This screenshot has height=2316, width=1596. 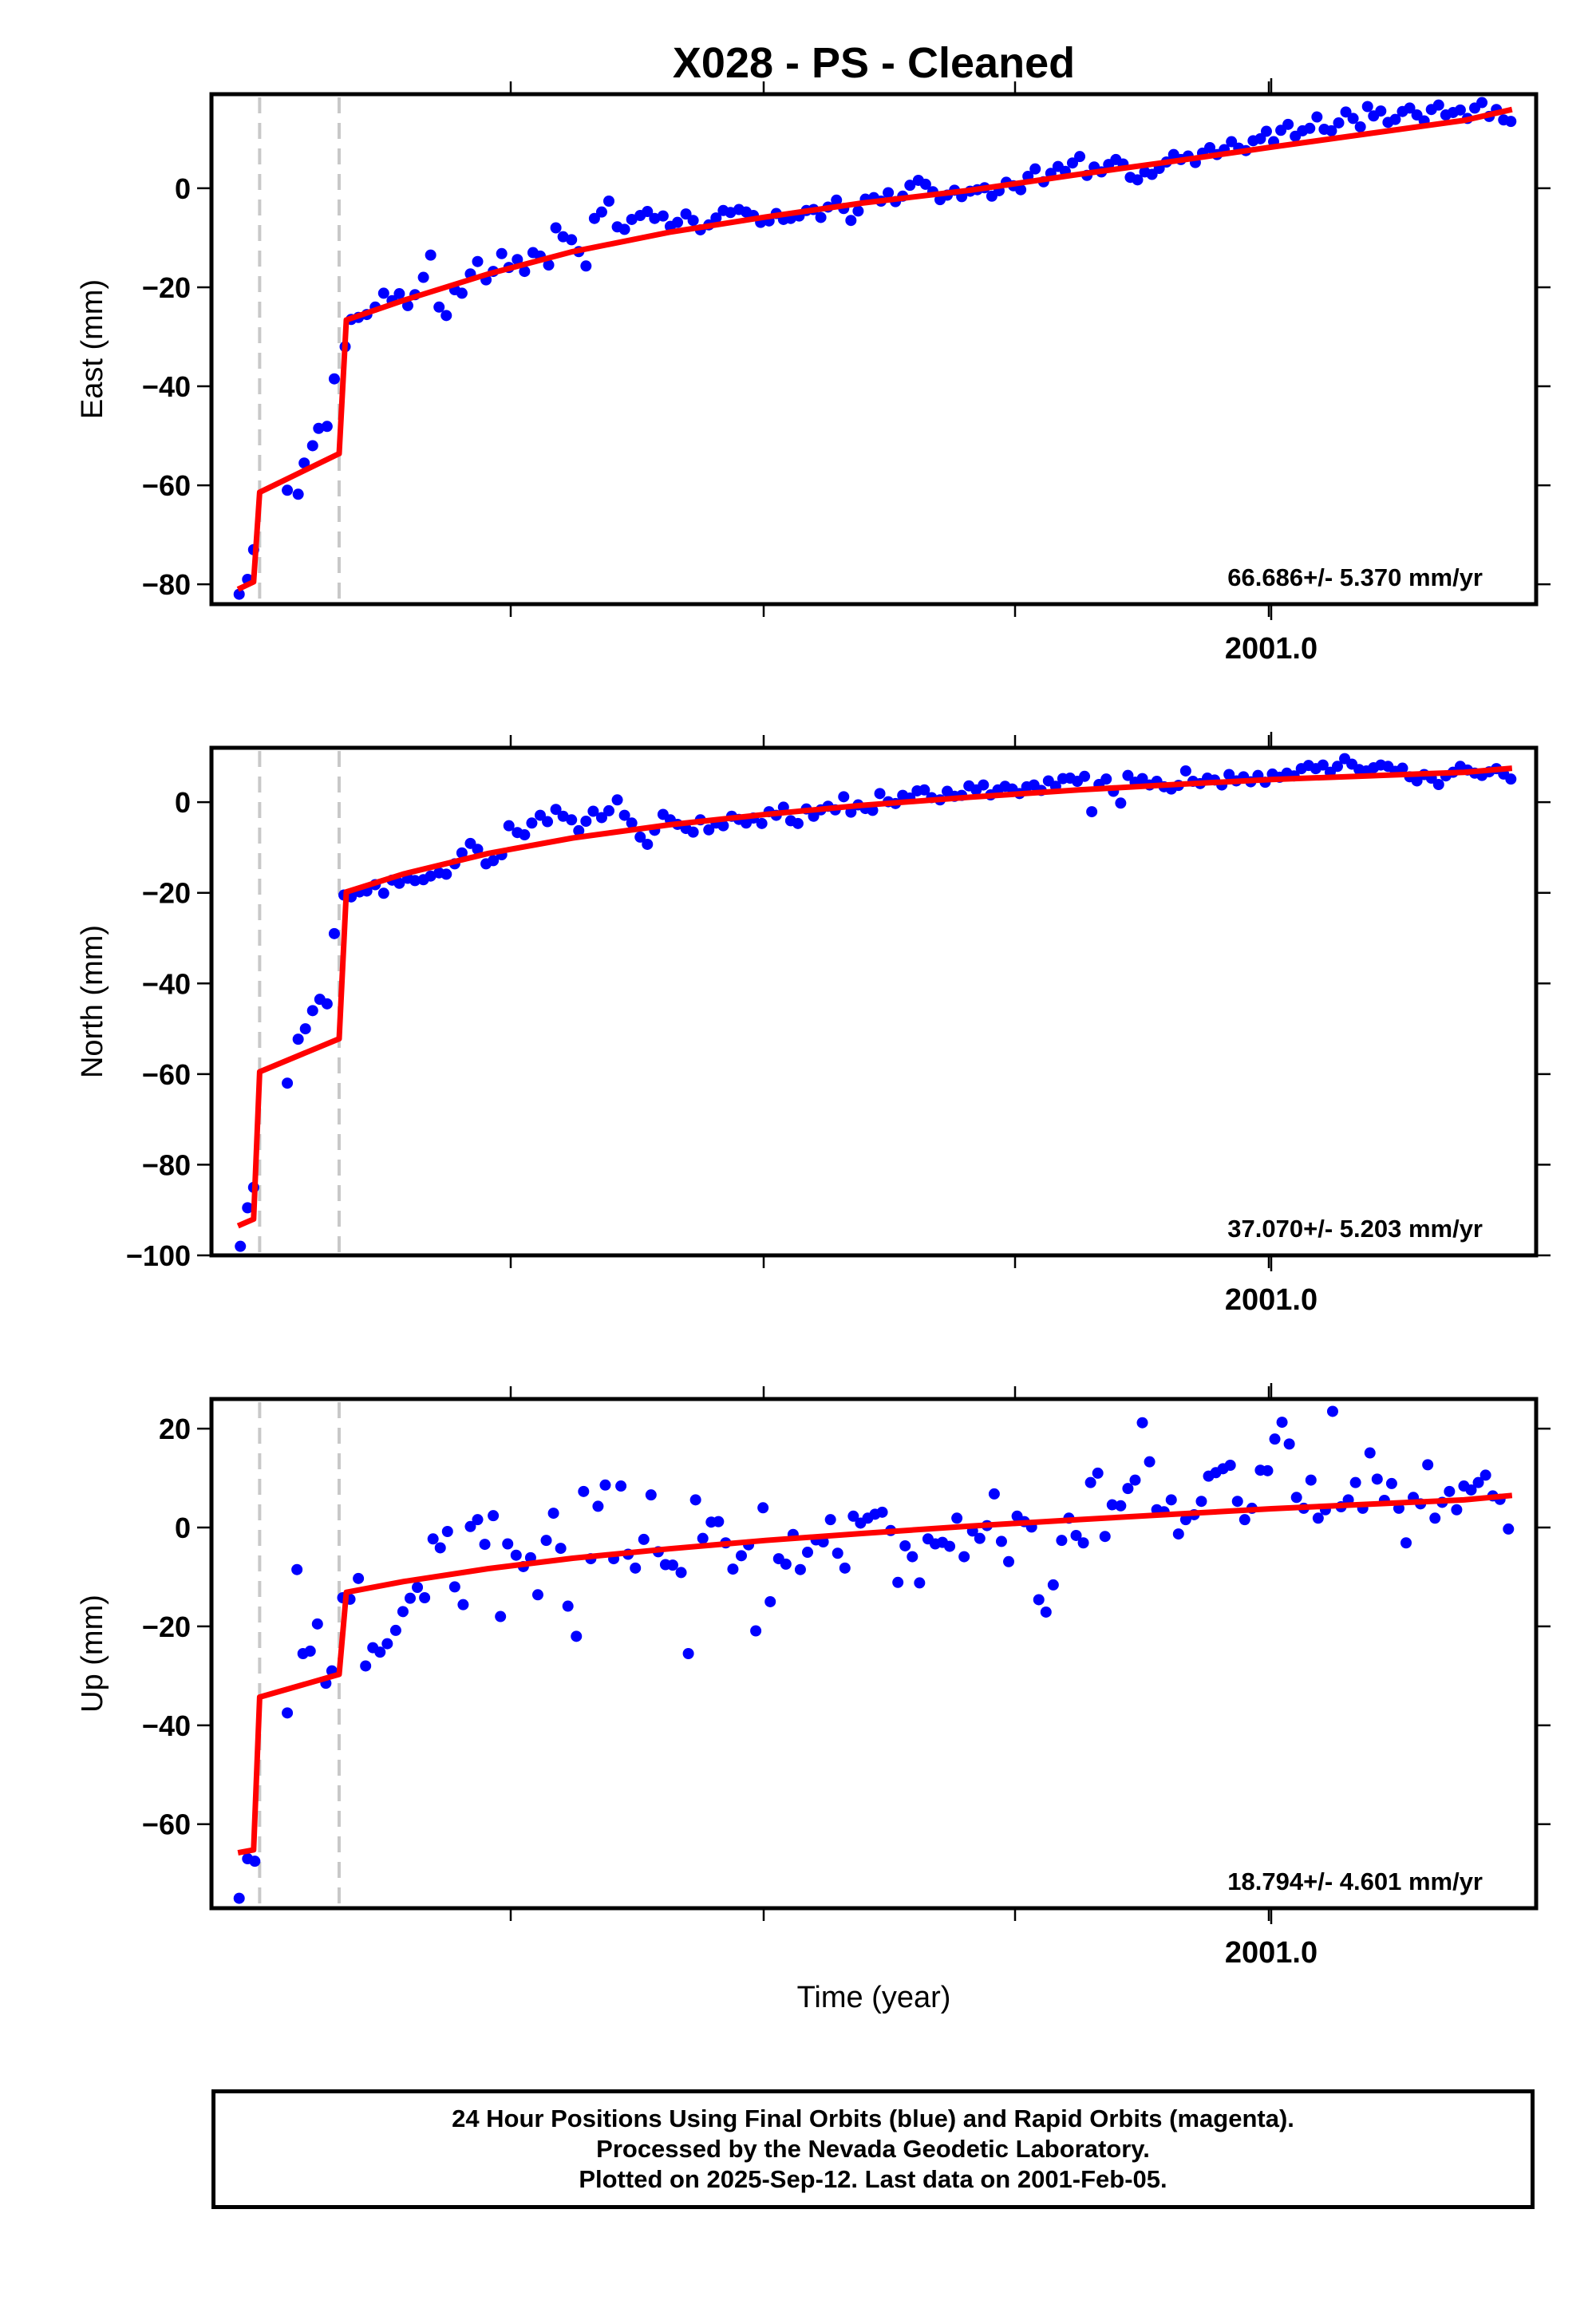 I want to click on east-x-tick-label: 2001.0, so click(x=1271, y=649).